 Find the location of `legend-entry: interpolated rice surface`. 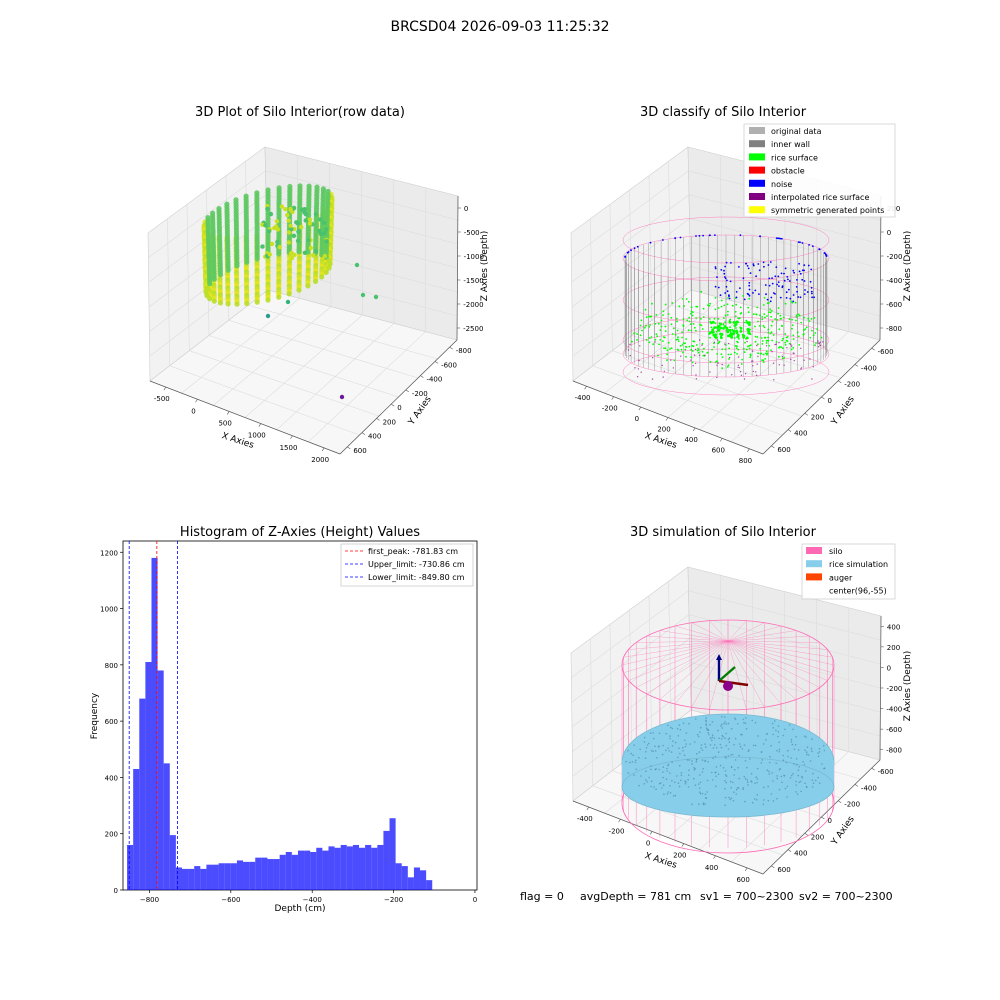

legend-entry: interpolated rice surface is located at coordinates (820, 197).